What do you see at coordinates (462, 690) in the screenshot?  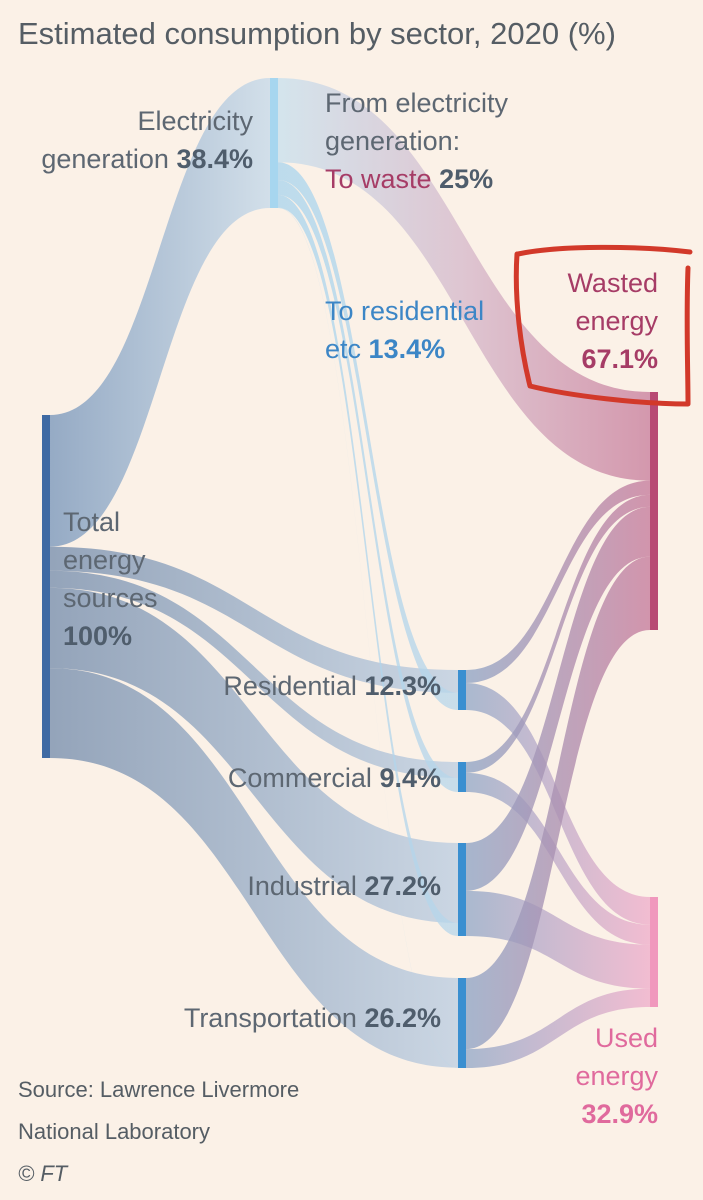 I see `node-residential` at bounding box center [462, 690].